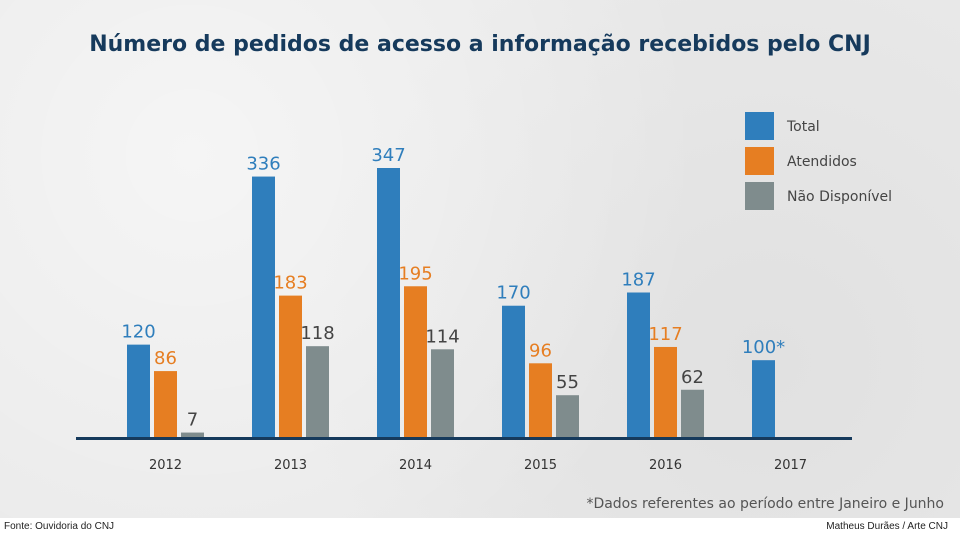  I want to click on bar-total-2017, so click(763, 399).